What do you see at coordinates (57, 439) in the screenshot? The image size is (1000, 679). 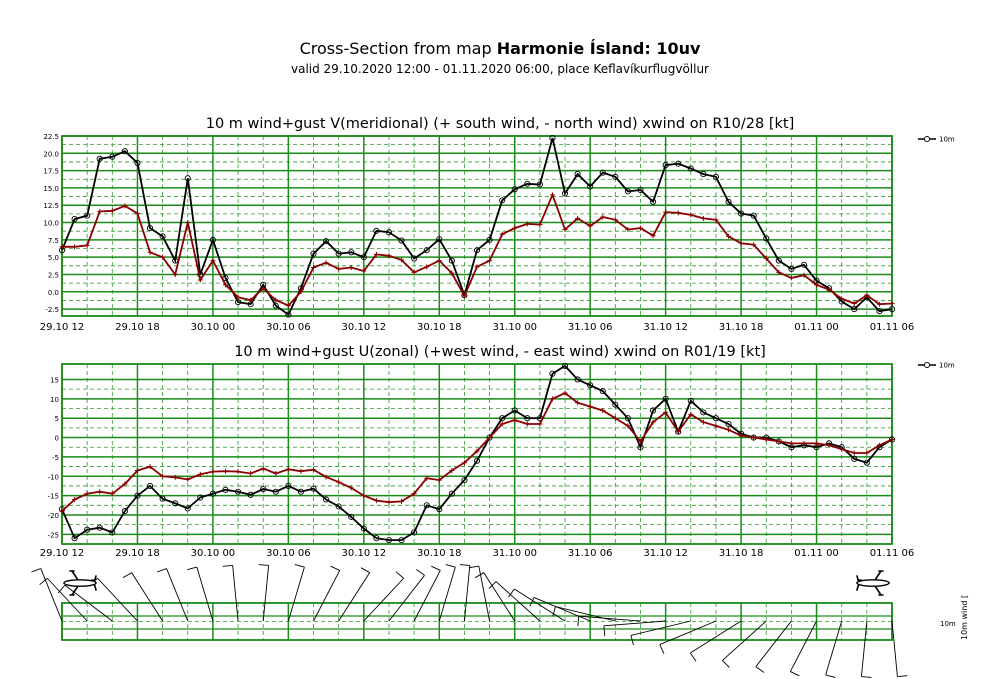 I see `y-tick-label: 0` at bounding box center [57, 439].